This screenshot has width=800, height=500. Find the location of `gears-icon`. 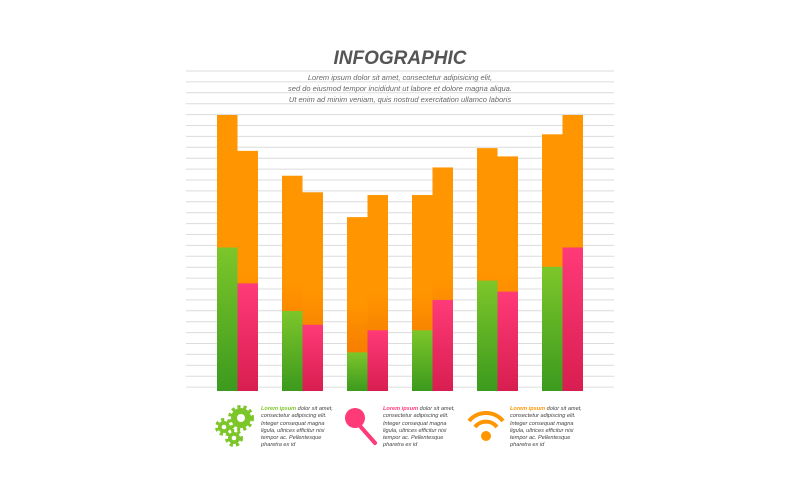

gears-icon is located at coordinates (234, 426).